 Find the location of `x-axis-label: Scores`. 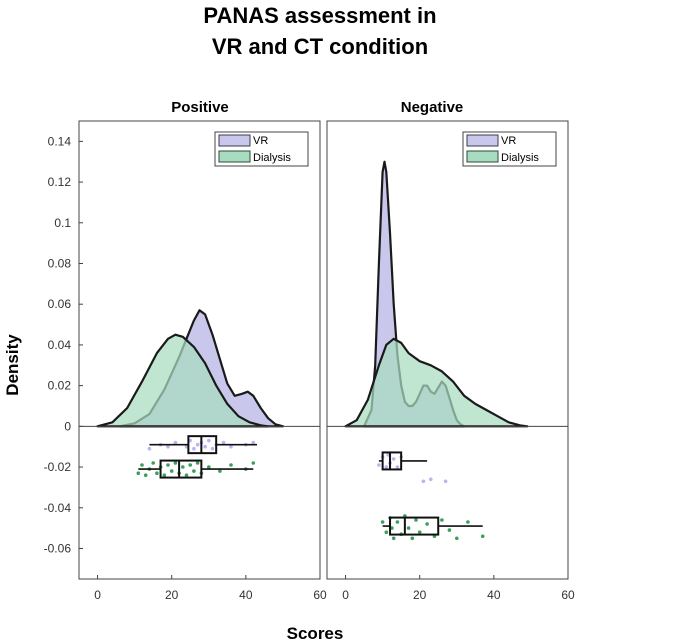

x-axis-label: Scores is located at coordinates (315, 633).